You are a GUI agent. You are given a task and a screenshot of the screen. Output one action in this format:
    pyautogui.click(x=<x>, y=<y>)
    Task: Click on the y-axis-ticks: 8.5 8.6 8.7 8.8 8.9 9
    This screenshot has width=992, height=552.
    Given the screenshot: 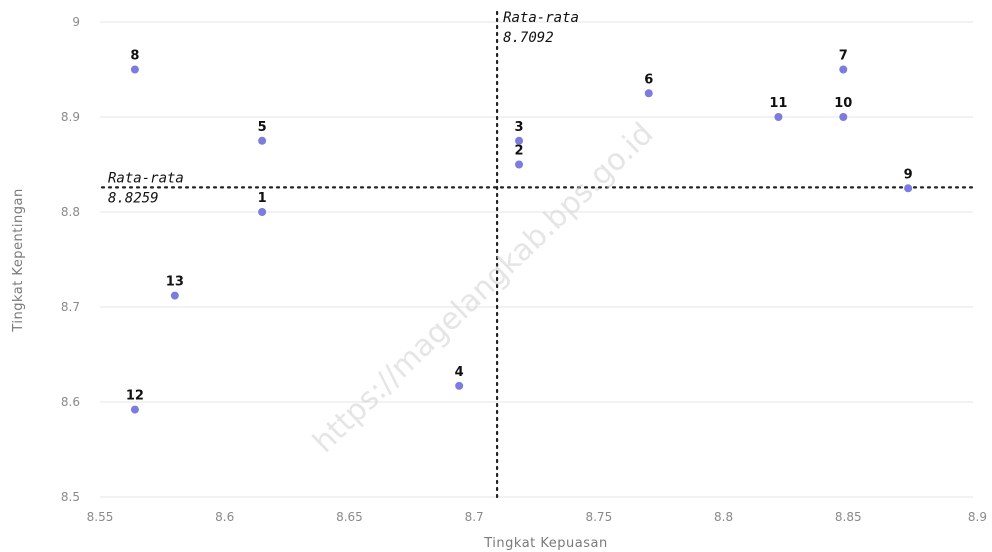 What is the action you would take?
    pyautogui.click(x=70, y=259)
    